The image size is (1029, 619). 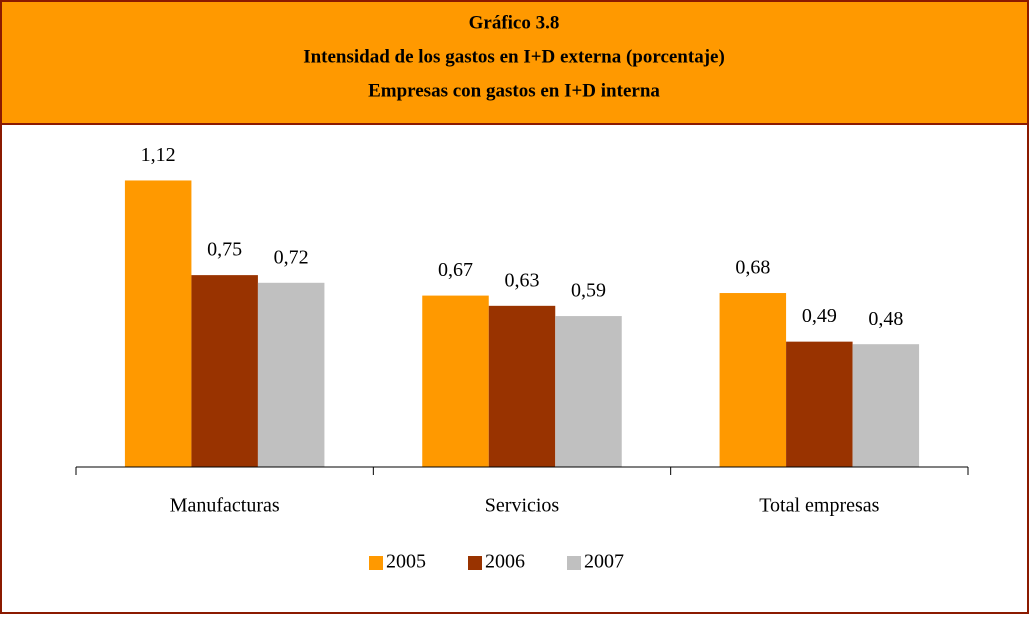 What do you see at coordinates (455, 270) in the screenshot?
I see `data-label: 0,67` at bounding box center [455, 270].